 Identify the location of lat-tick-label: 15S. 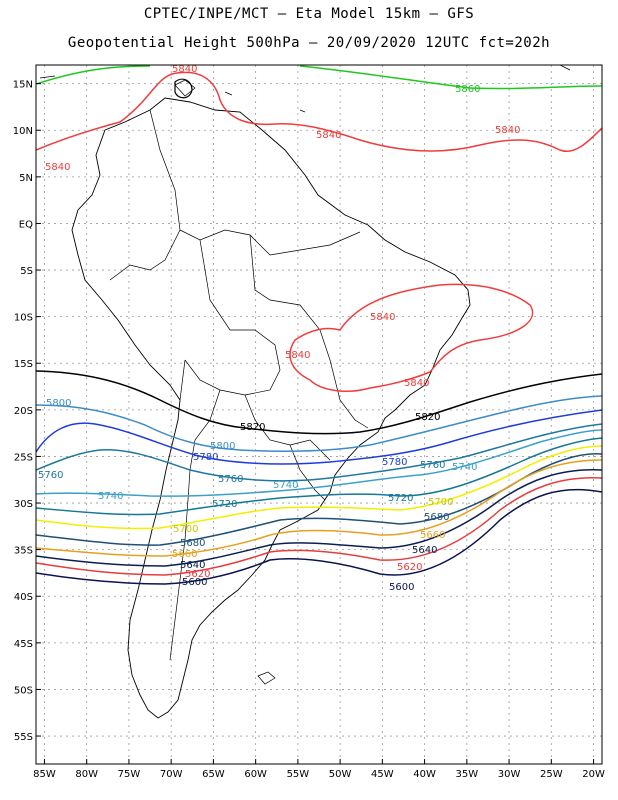
(23, 364).